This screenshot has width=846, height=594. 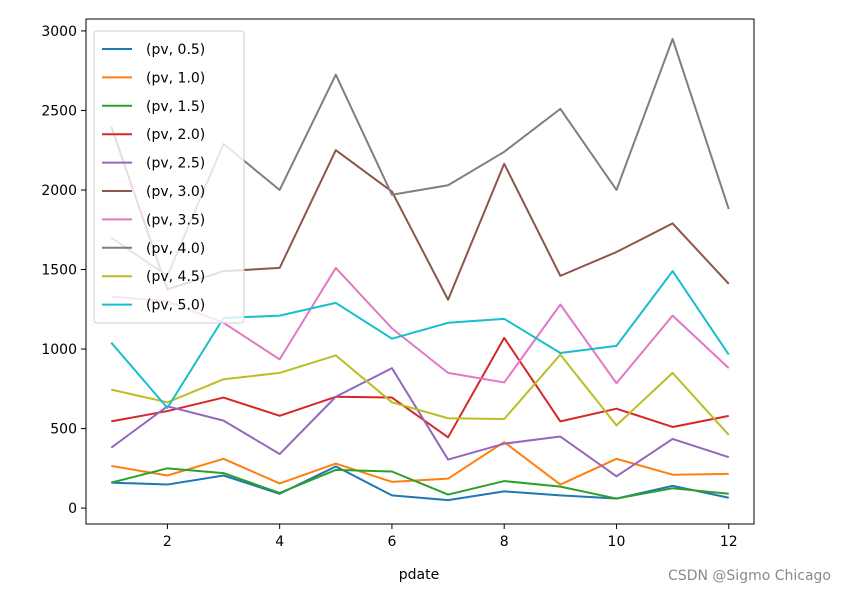 What do you see at coordinates (175, 135) in the screenshot?
I see `legend-label-3: (pv, 2.0)` at bounding box center [175, 135].